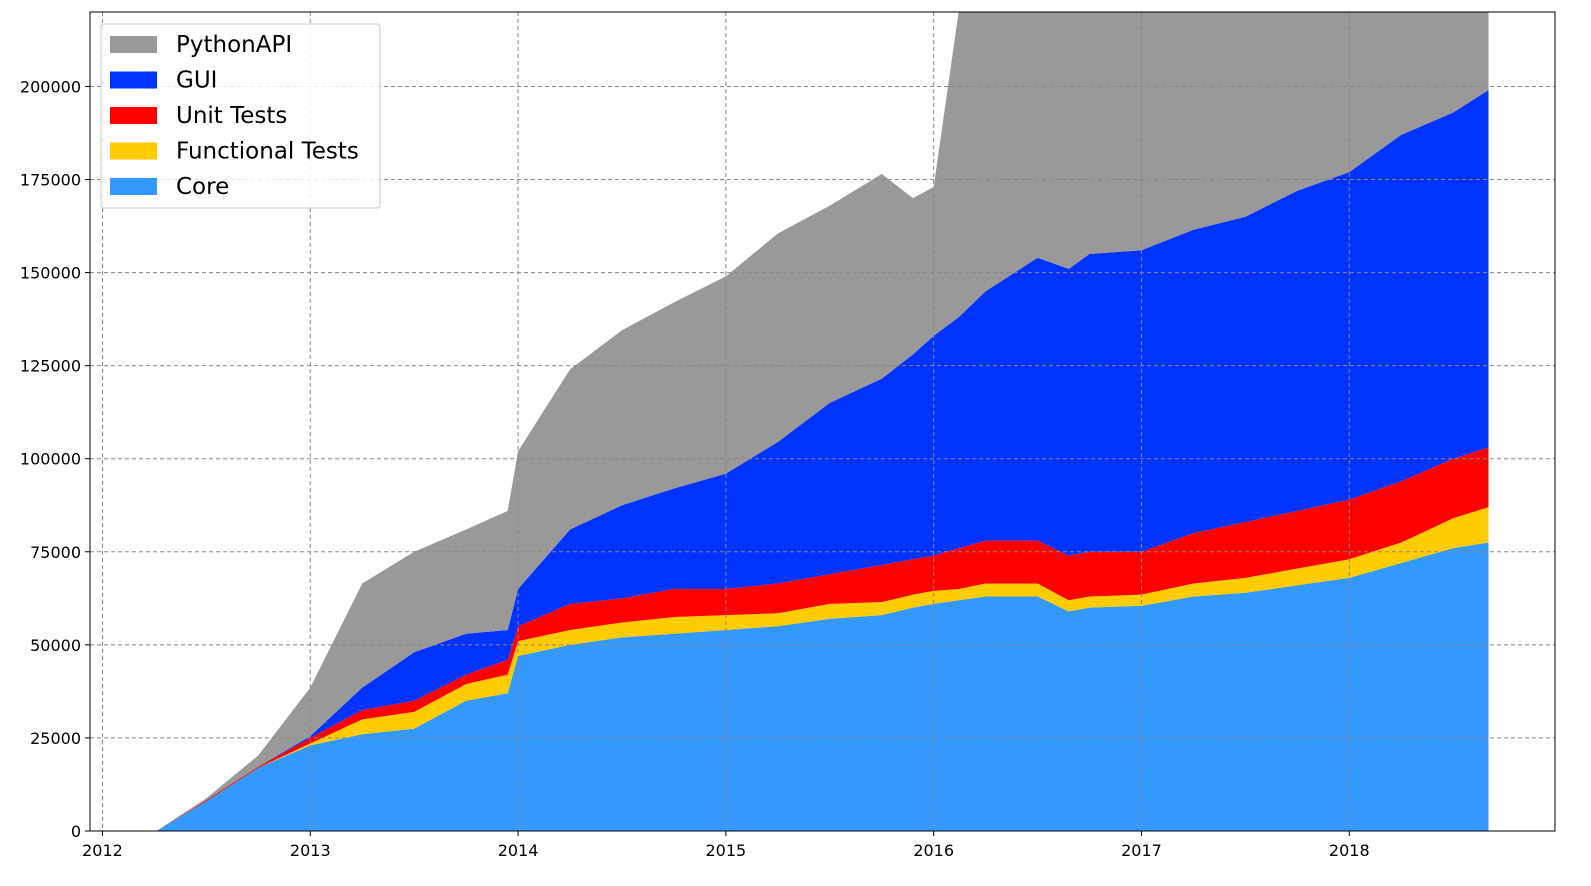  What do you see at coordinates (1141, 850) in the screenshot?
I see `x-tick-label: 2017` at bounding box center [1141, 850].